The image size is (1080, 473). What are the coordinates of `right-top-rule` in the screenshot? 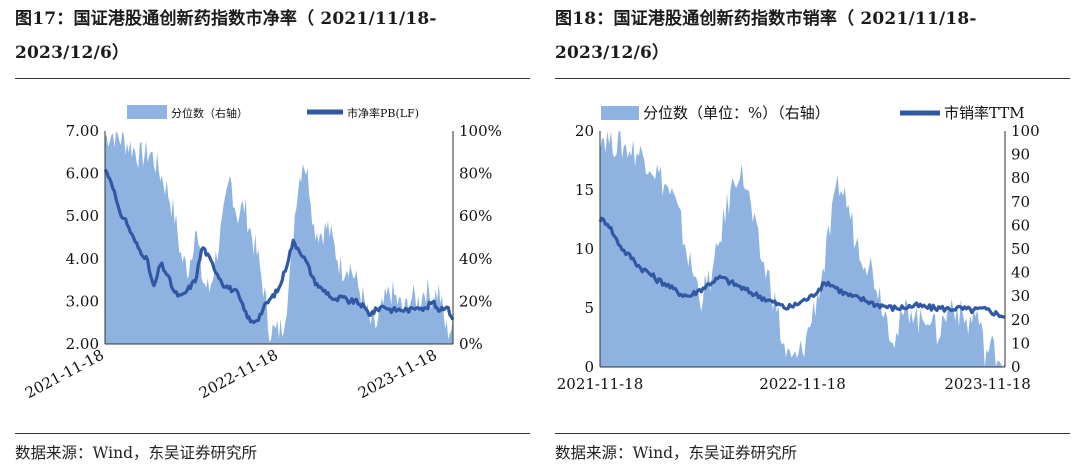 It's located at (812, 78).